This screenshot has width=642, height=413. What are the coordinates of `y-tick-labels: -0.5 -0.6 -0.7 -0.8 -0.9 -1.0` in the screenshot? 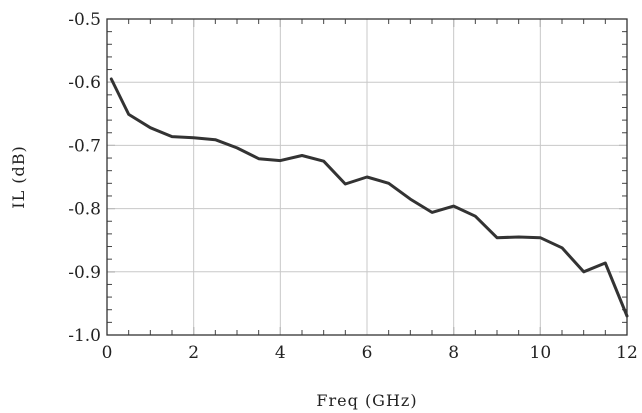 It's located at (84, 178).